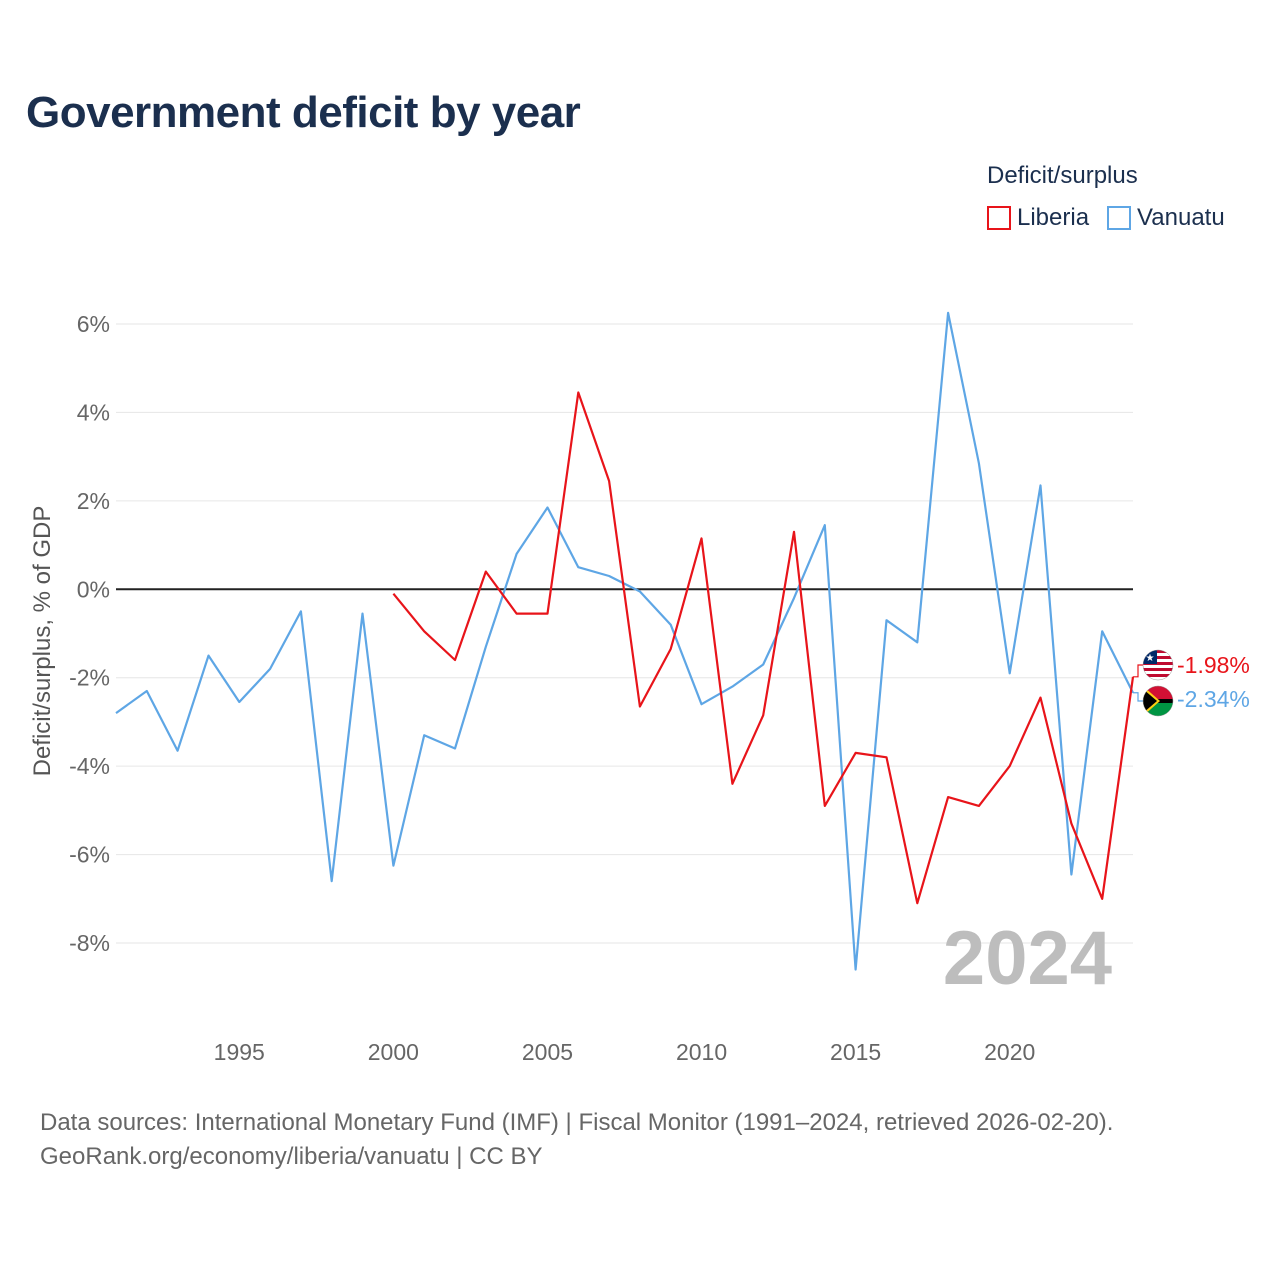 The height and width of the screenshot is (1280, 1280). What do you see at coordinates (93, 589) in the screenshot?
I see `y-tick-label: 0%` at bounding box center [93, 589].